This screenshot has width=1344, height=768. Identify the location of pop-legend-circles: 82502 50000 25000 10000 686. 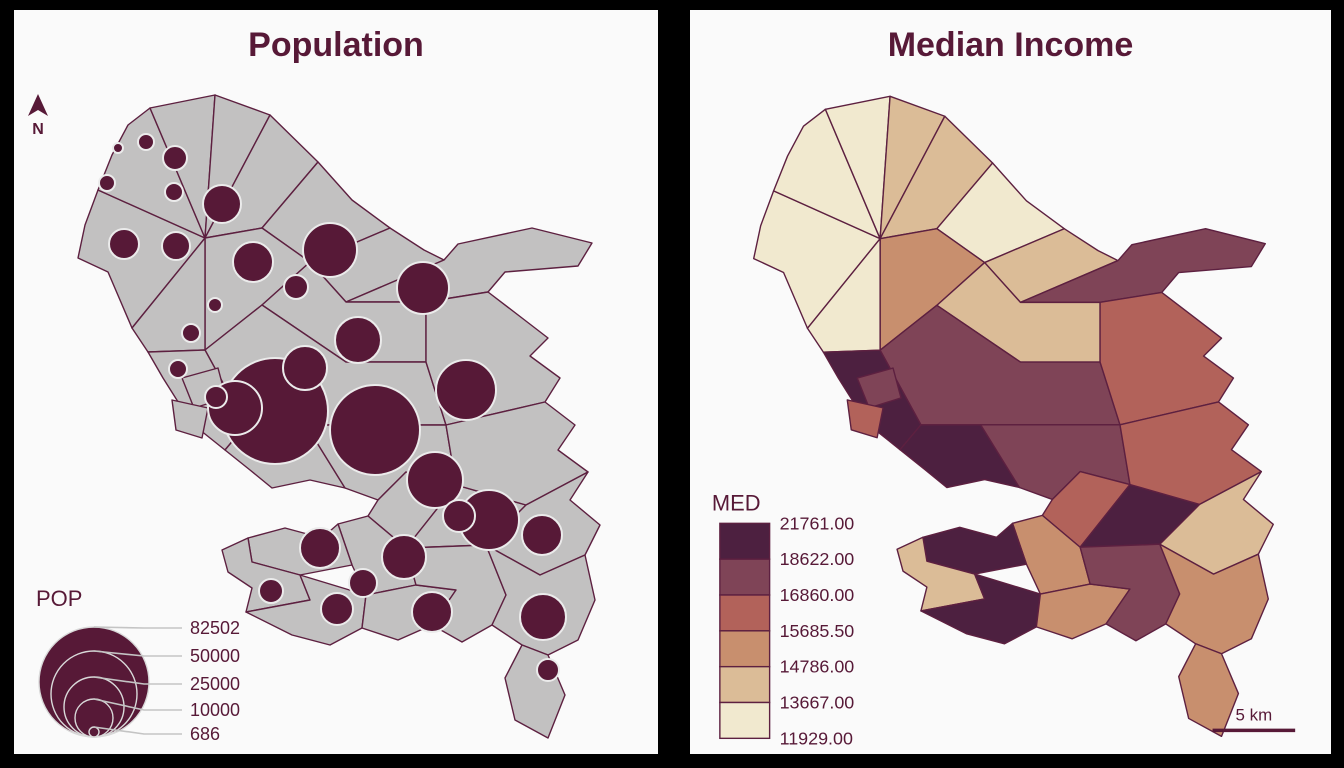
(139, 681).